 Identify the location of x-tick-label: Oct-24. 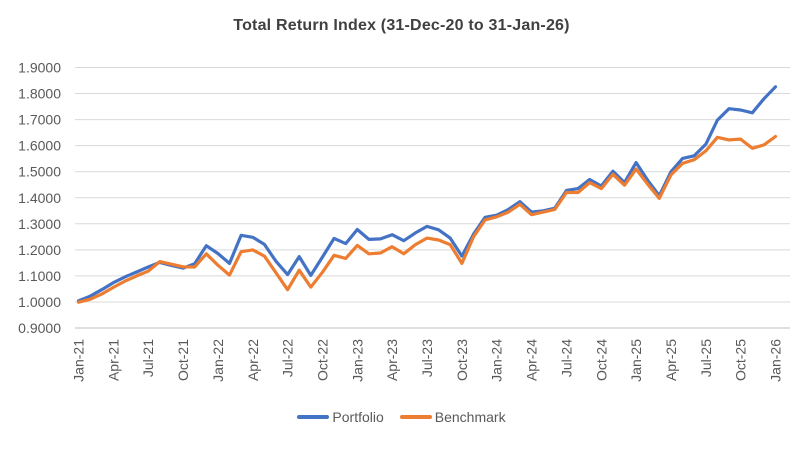
(601, 360).